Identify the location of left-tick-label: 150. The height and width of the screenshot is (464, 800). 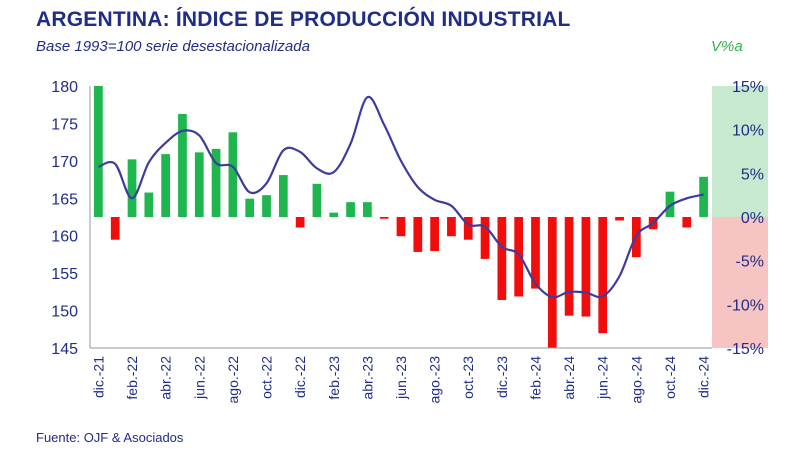
(64, 312).